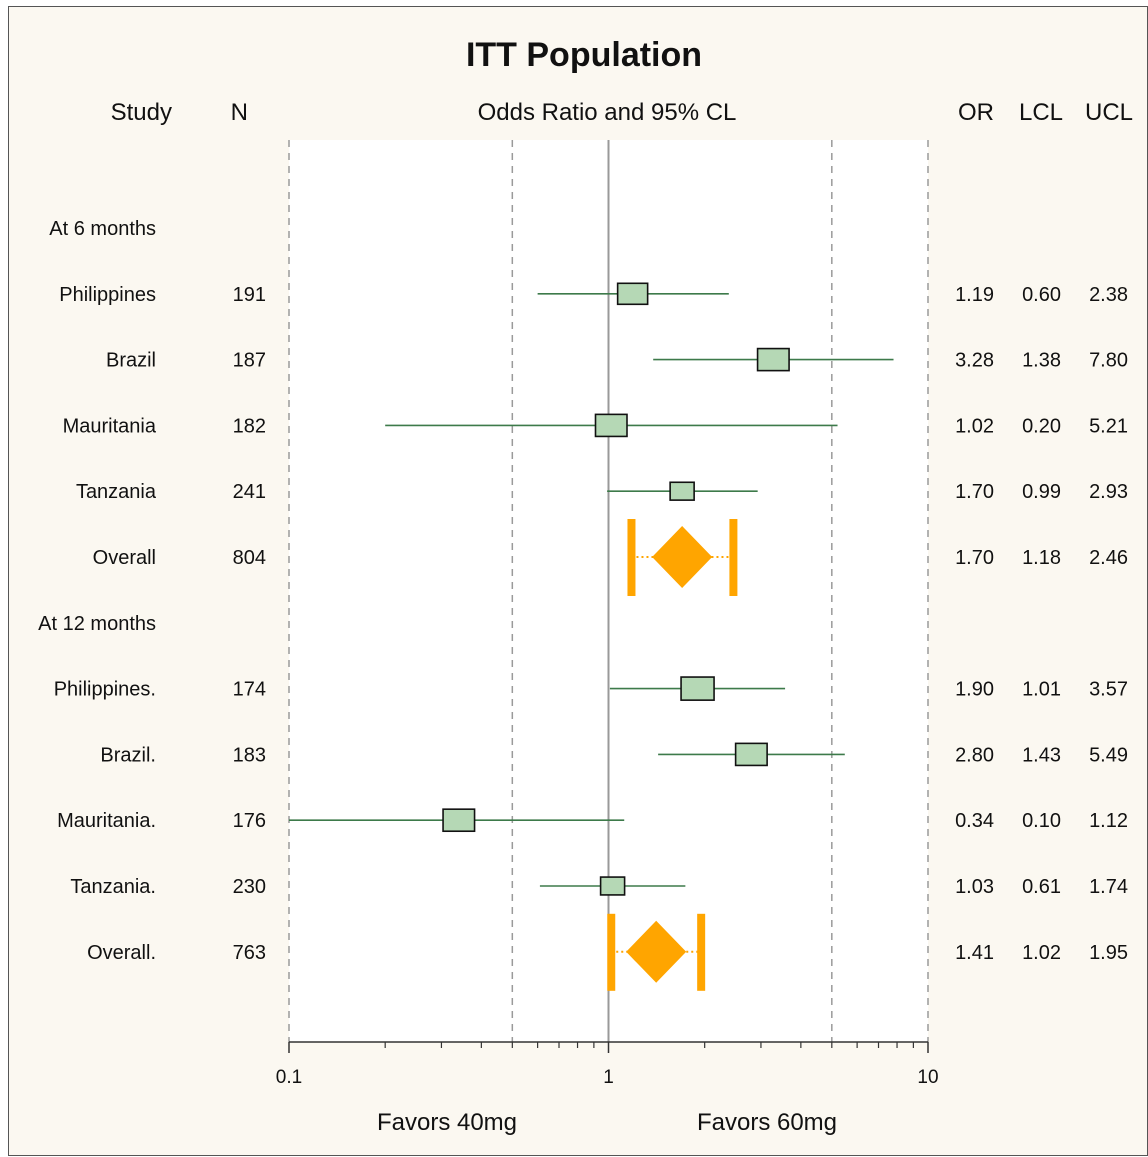  Describe the element at coordinates (1041, 426) in the screenshot. I see `lcl-value: 0.20` at that location.